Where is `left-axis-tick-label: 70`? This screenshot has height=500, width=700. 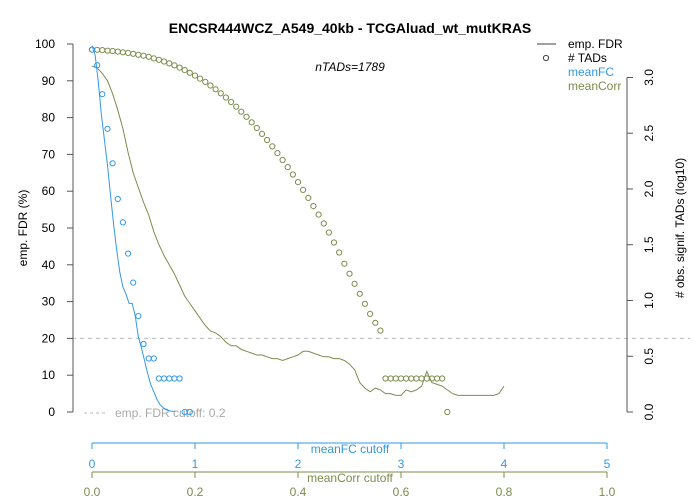
left-axis-tick-label: 70 is located at coordinates (49, 154).